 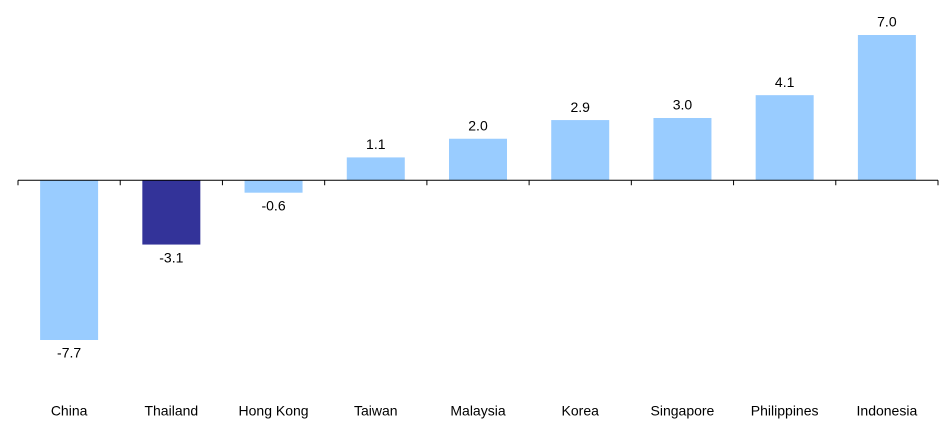 I want to click on value-label: 2.9, so click(x=580, y=107).